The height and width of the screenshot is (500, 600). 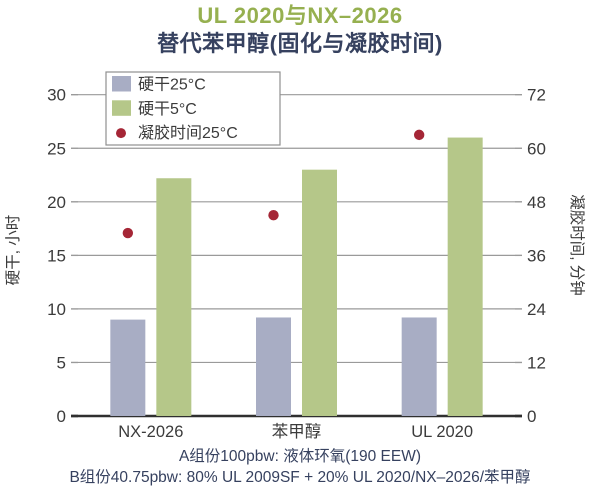 What do you see at coordinates (61, 362) in the screenshot?
I see `left-tick-label: 5` at bounding box center [61, 362].